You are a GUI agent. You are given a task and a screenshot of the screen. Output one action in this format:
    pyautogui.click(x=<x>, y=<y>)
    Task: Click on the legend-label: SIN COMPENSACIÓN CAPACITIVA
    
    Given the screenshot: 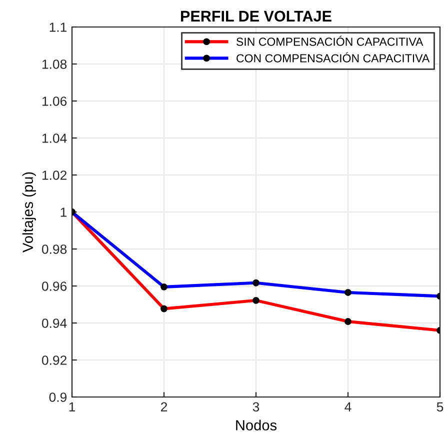 What is the action you would take?
    pyautogui.click(x=330, y=41)
    